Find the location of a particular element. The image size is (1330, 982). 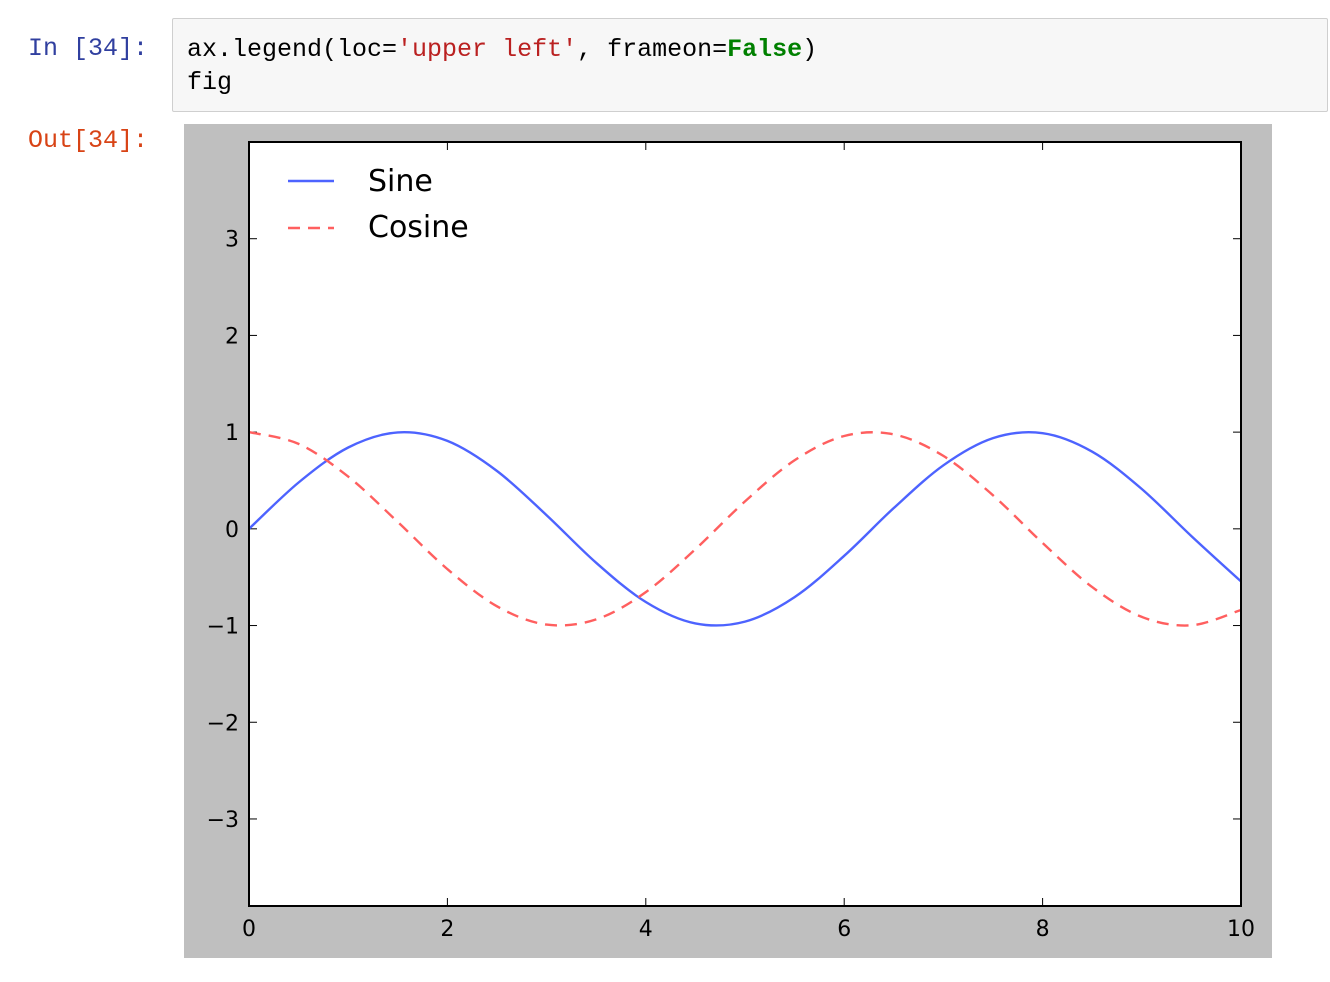

x-tick-label: 2 is located at coordinates (447, 929).